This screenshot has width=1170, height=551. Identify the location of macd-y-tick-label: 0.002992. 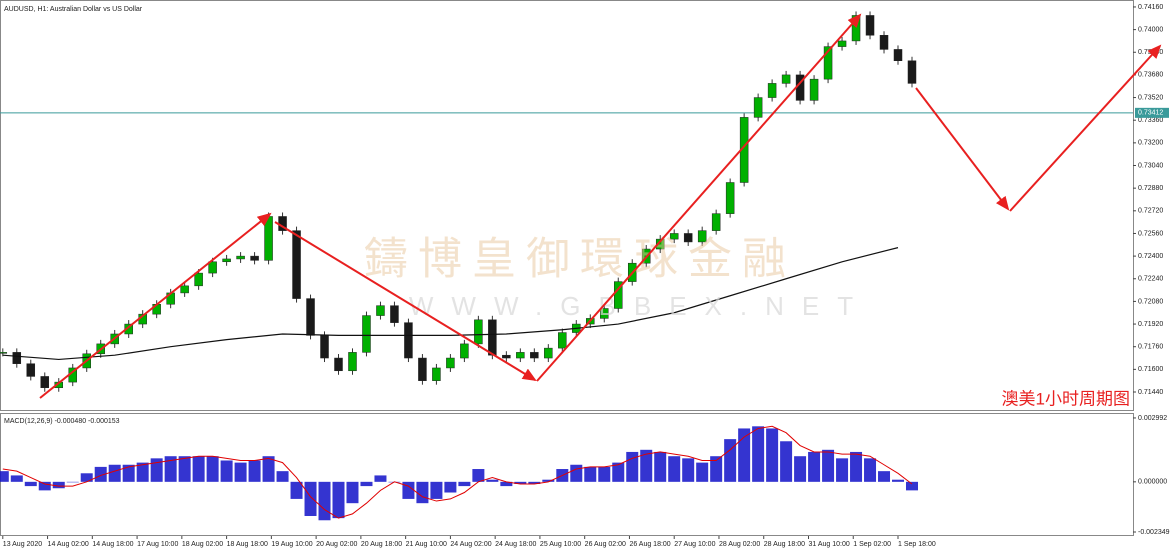
(1152, 418).